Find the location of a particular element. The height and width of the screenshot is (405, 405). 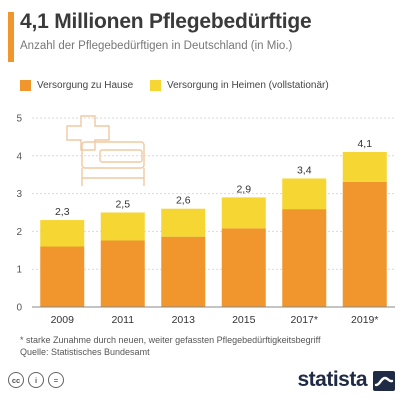

y-axis: 0 1 2 3 4 5 is located at coordinates (19, 214).